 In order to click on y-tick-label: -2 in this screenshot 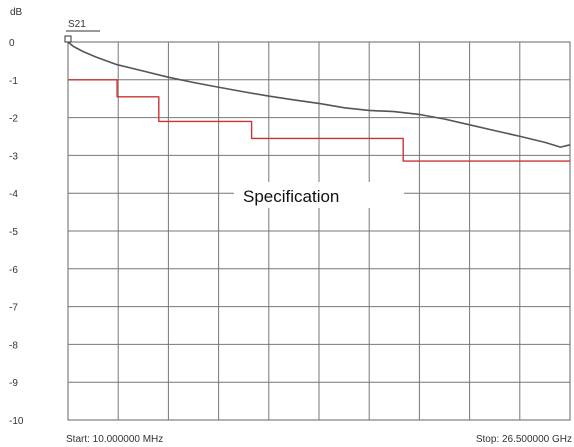, I will do `click(13, 119)`.